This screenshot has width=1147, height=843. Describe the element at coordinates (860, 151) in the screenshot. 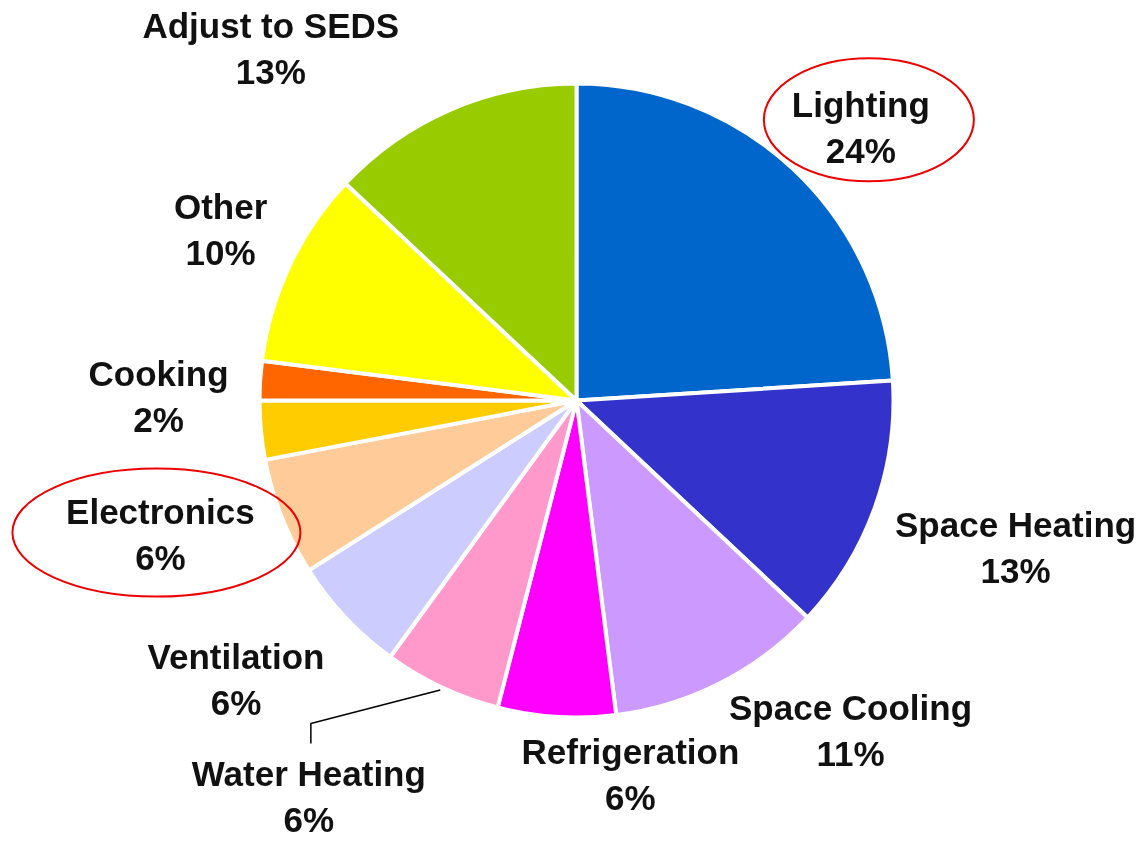

I see `data-label: 24%` at that location.